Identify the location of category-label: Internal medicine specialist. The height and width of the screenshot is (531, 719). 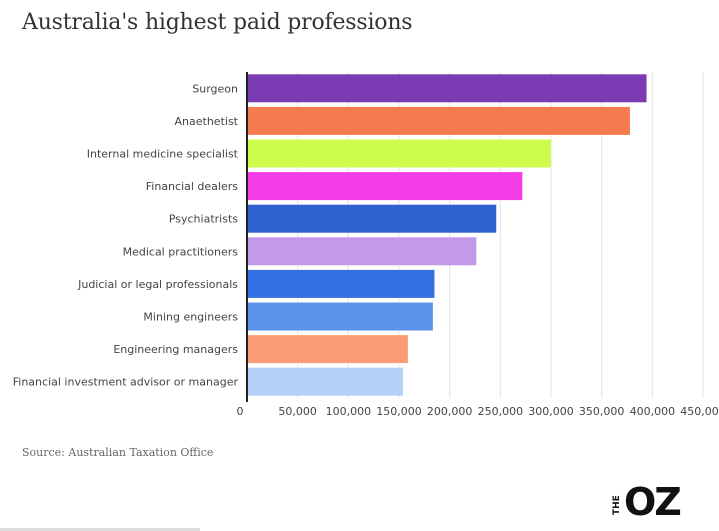
(163, 154).